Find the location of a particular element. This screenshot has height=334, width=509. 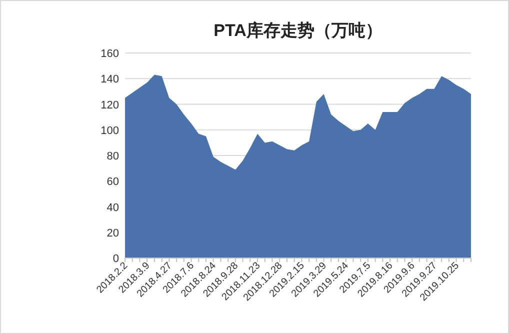

y-tick-label: 80 is located at coordinates (112, 156).